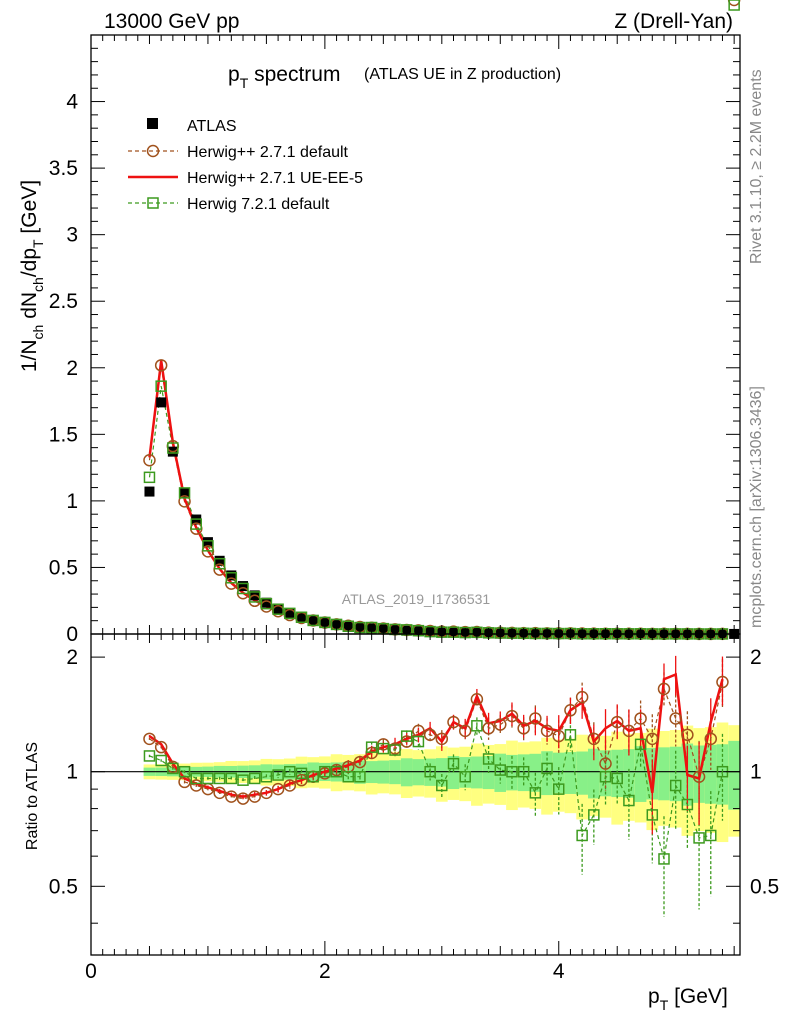 This screenshot has height=1024, width=786. What do you see at coordinates (688, 999) in the screenshot?
I see `x-axis-label: pT [GeV]` at bounding box center [688, 999].